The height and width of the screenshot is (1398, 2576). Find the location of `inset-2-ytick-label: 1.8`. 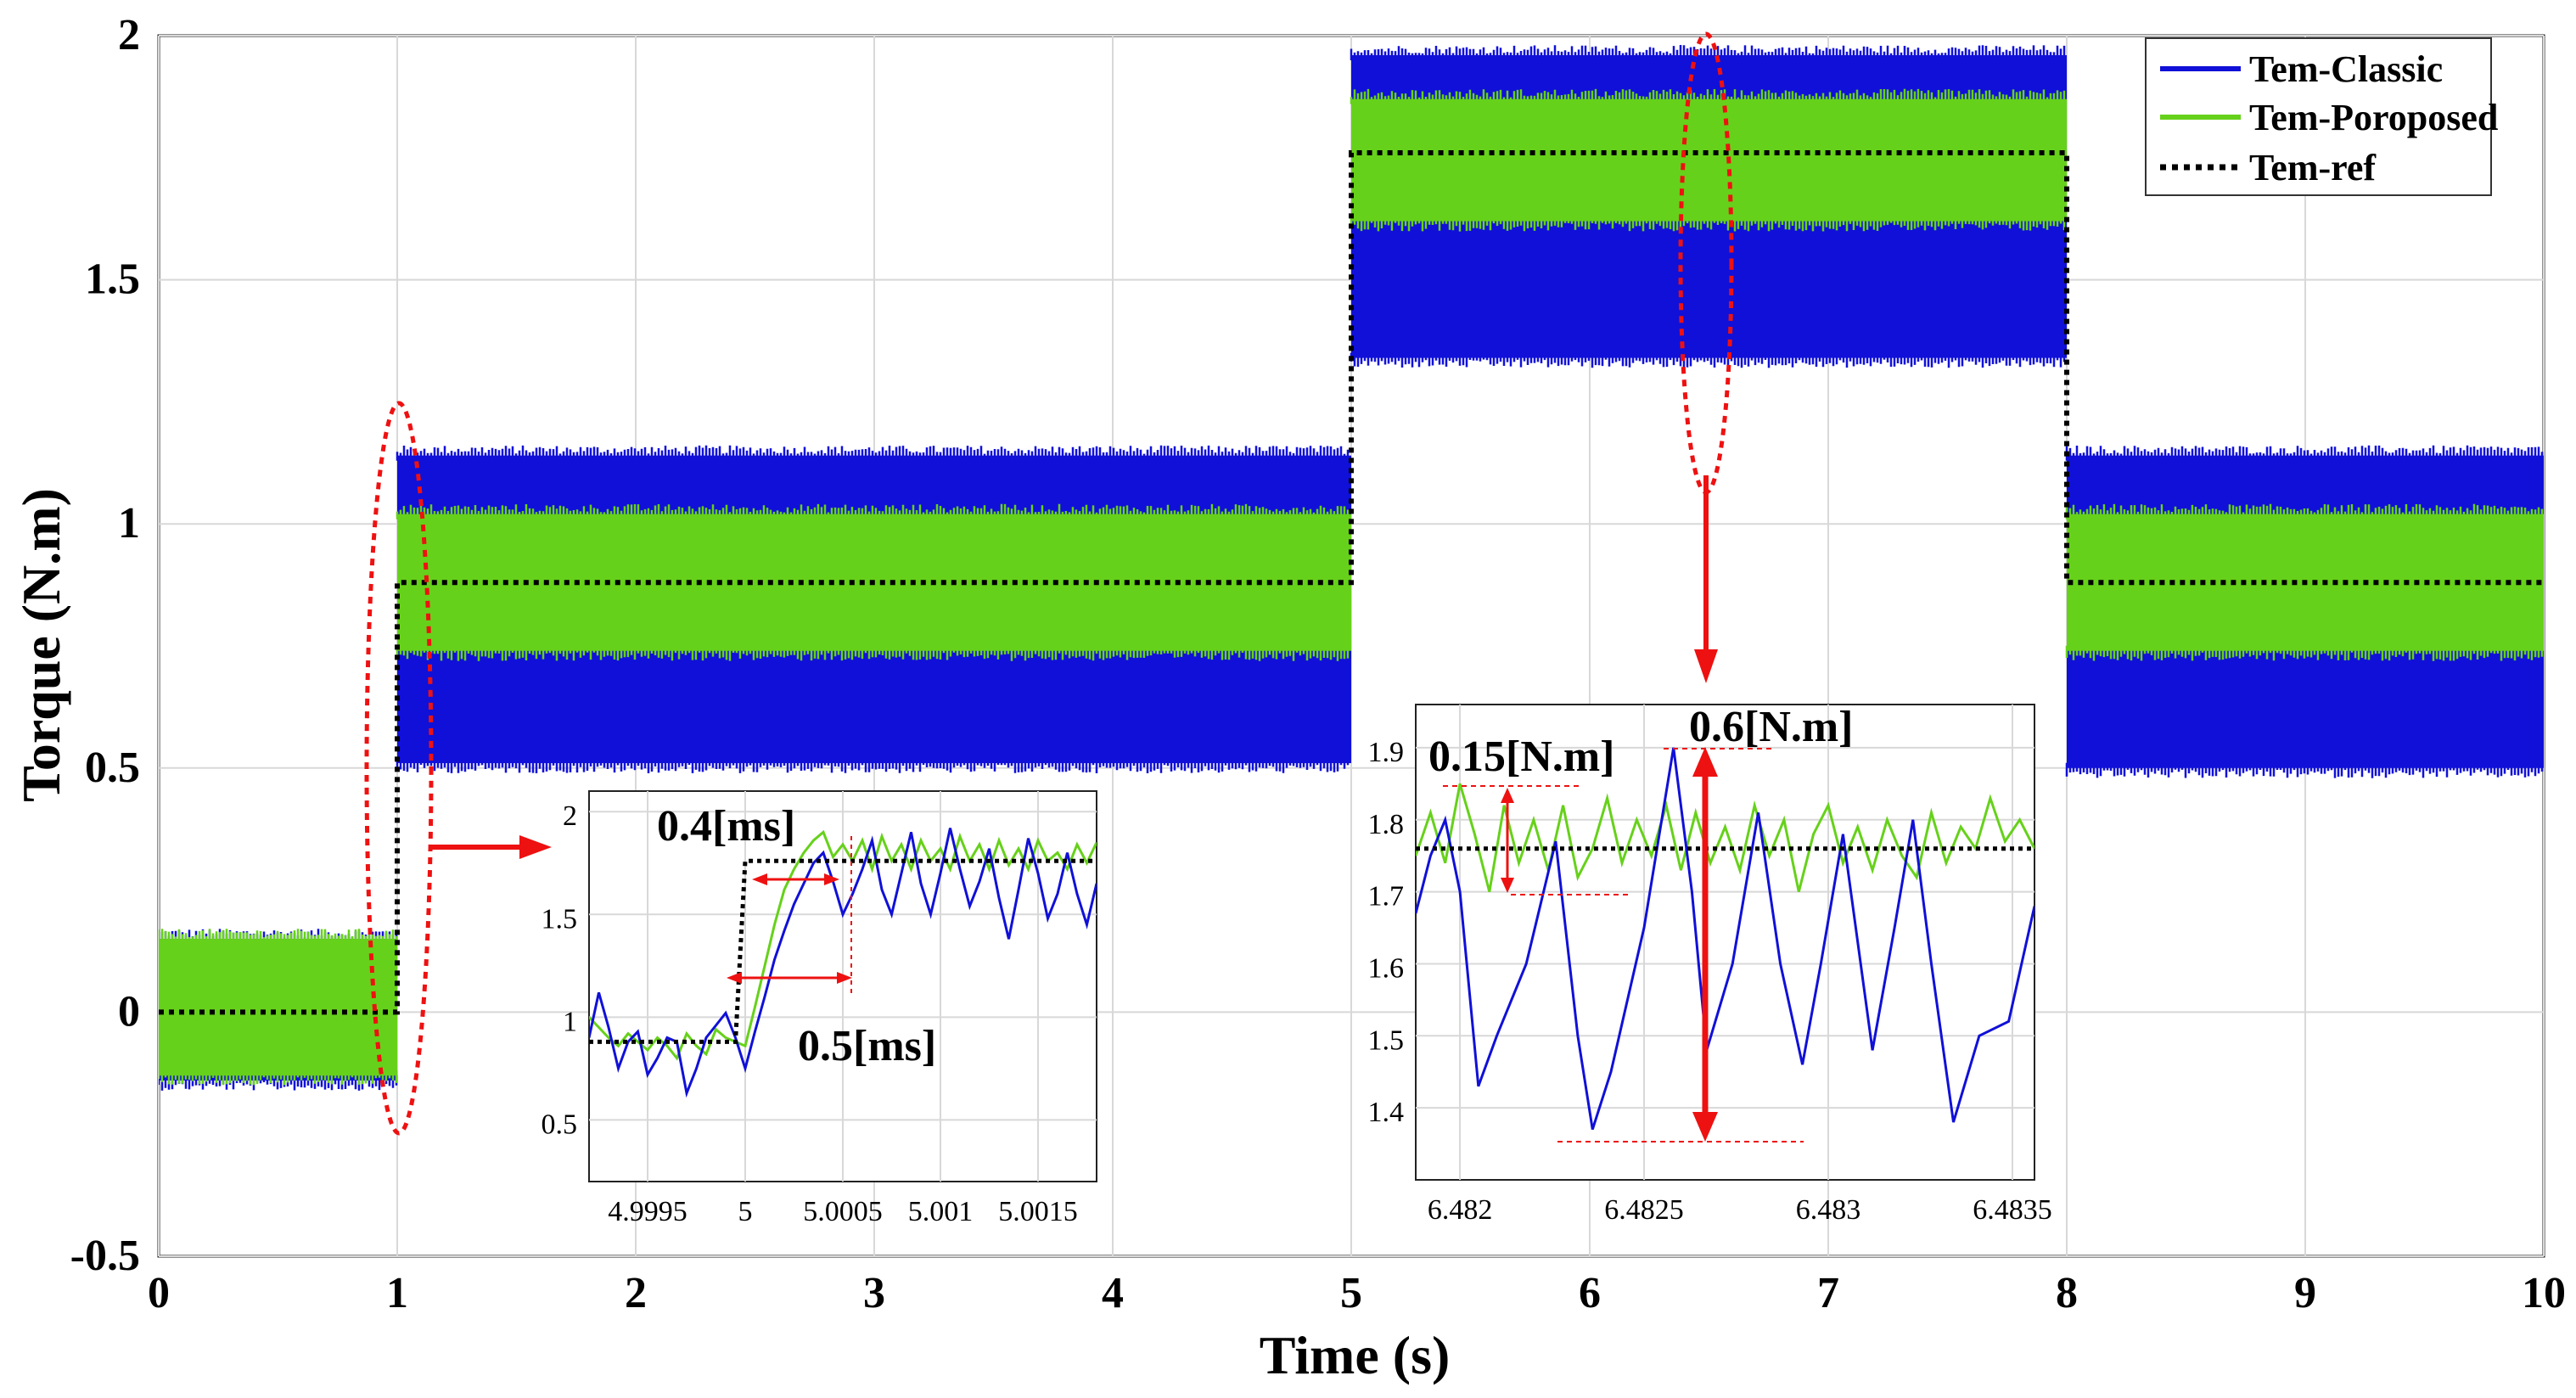

inset-2-ytick-label: 1.8 is located at coordinates (1386, 824).